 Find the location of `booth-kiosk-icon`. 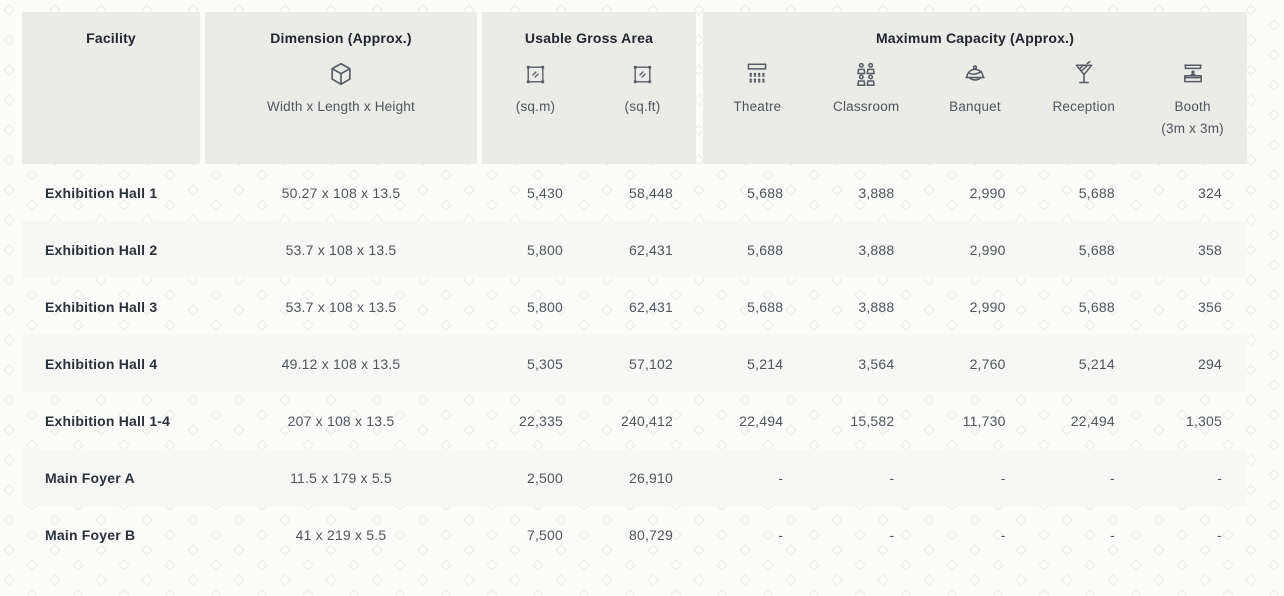

booth-kiosk-icon is located at coordinates (1192, 74).